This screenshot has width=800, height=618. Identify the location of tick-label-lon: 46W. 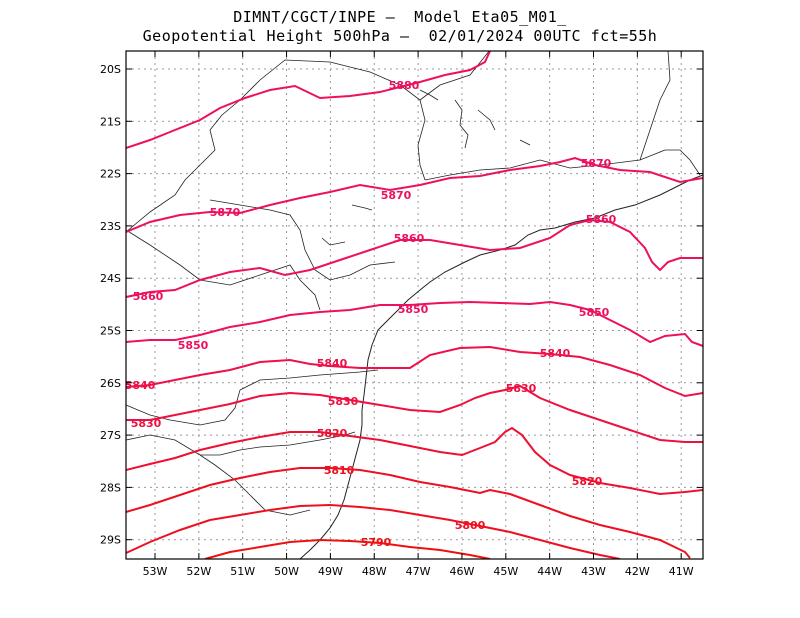
(462, 571).